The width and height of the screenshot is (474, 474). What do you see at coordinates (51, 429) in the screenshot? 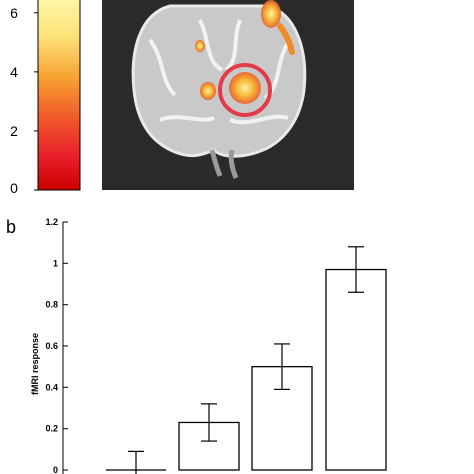
I see `y-tick-label: 0.2` at bounding box center [51, 429].